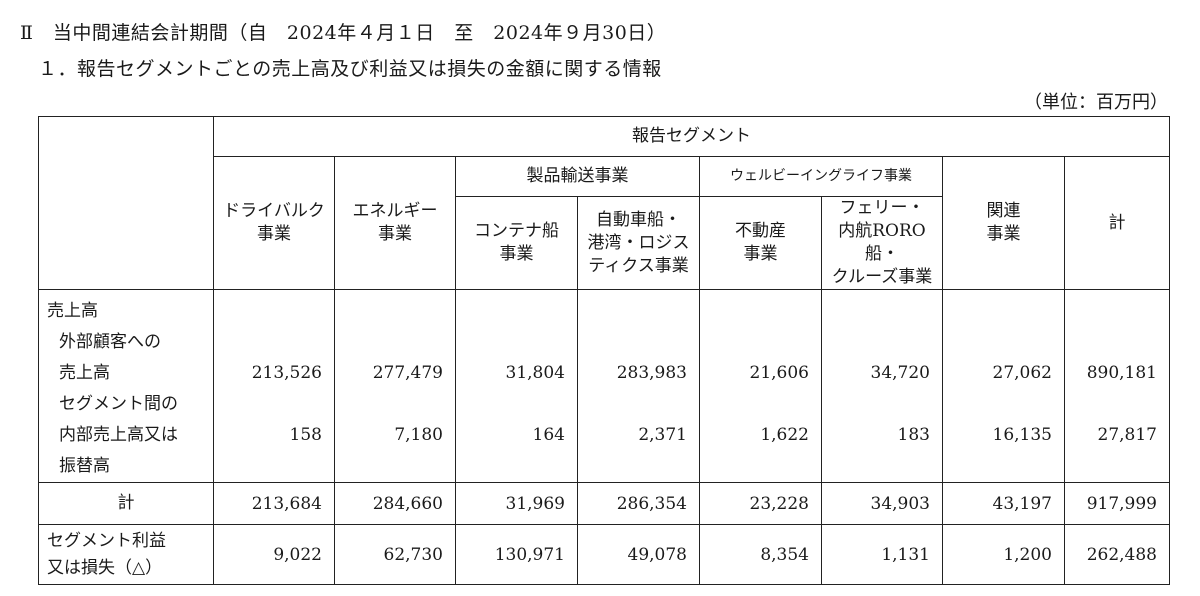 Image resolution: width=1200 pixels, height=596 pixels. What do you see at coordinates (274, 223) in the screenshot?
I see `col-header-dry-bulk: ドライバルク 事業` at bounding box center [274, 223].